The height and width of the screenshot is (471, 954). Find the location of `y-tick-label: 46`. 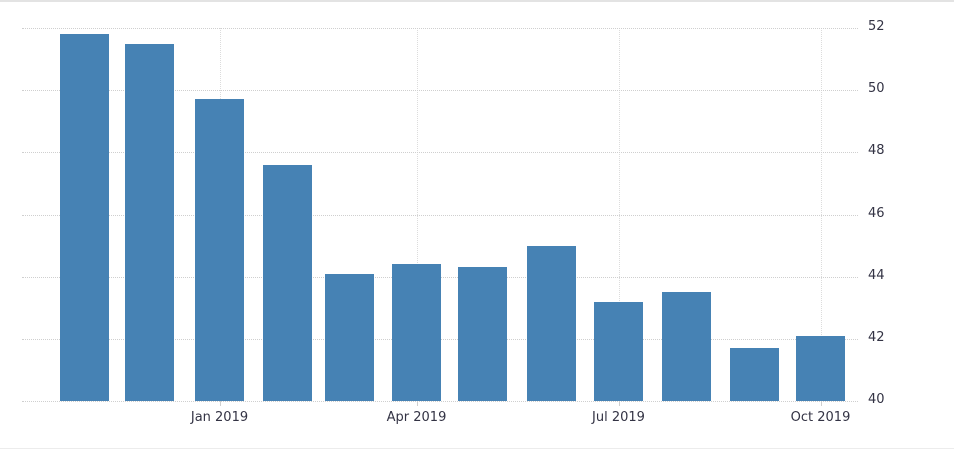

y-tick-label: 46 is located at coordinates (876, 213).